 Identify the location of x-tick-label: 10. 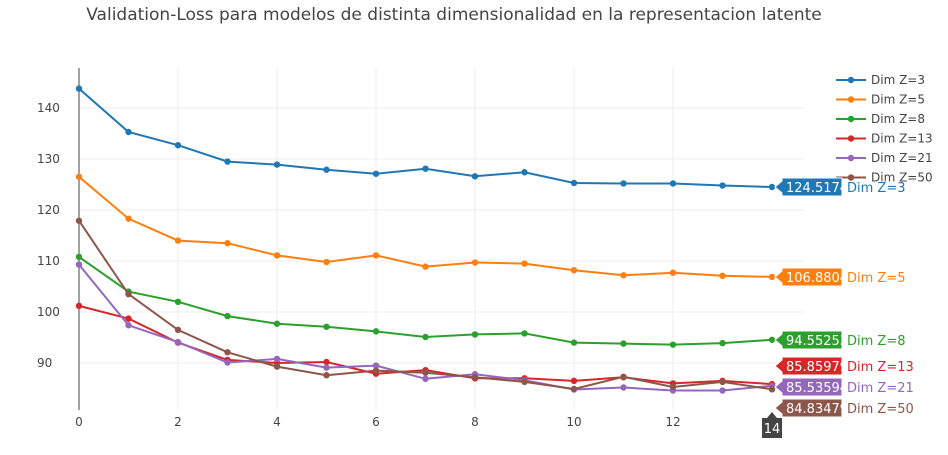
(573, 422).